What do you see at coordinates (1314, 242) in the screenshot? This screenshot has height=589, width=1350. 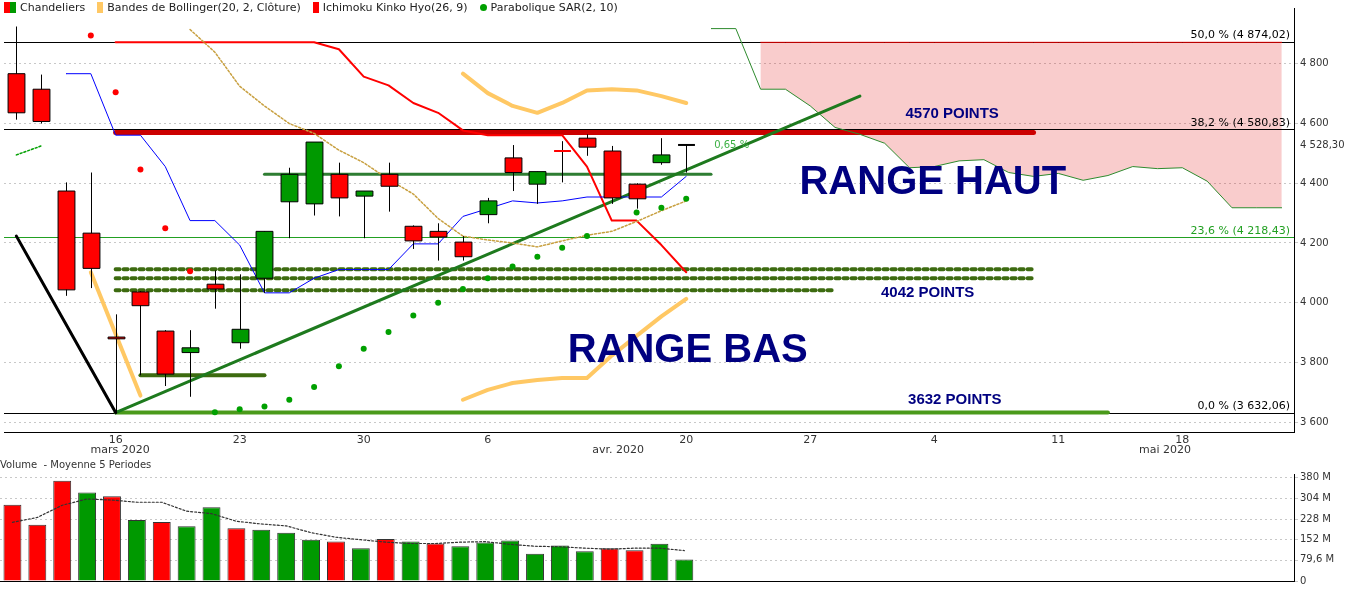 I see `y-tick-label: 4 200` at bounding box center [1314, 242].